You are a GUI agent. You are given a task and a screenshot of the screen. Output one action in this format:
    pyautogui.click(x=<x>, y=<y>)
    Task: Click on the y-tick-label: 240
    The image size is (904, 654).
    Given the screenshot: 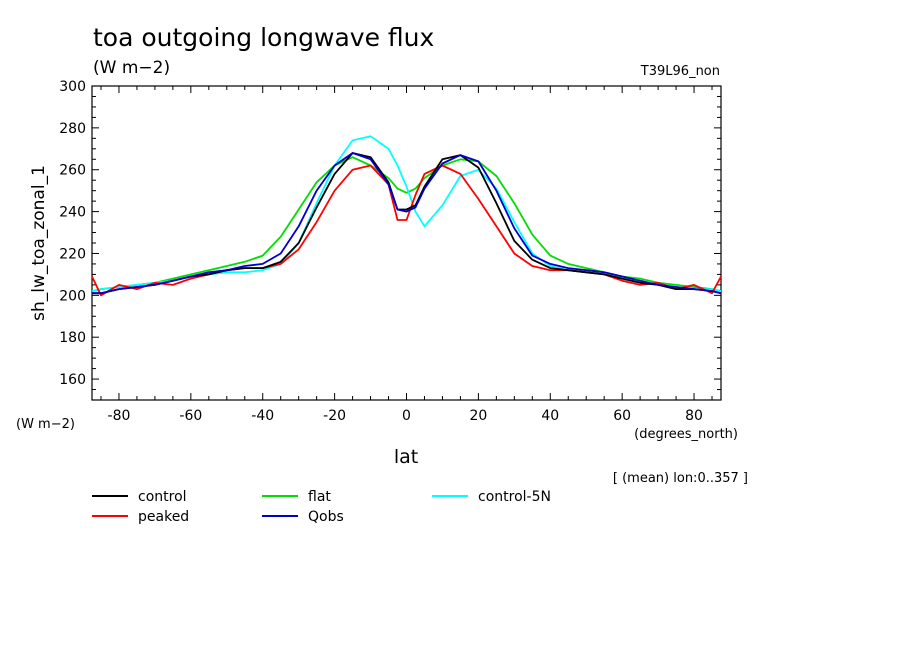 What is the action you would take?
    pyautogui.click(x=72, y=213)
    